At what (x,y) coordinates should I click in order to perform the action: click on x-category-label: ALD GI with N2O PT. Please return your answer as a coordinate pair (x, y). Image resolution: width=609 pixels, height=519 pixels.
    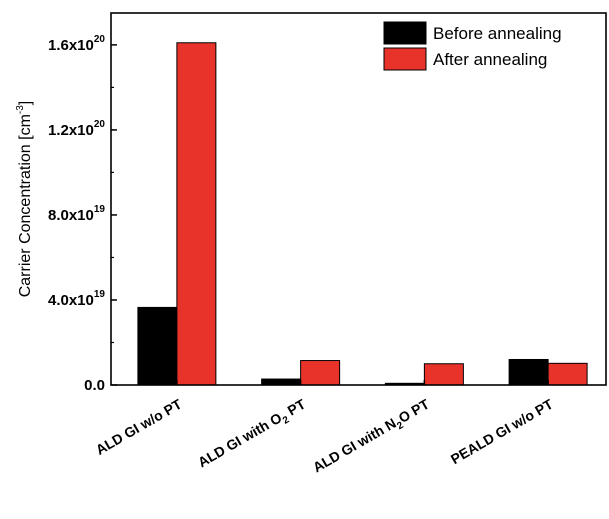
    Looking at the image, I should click on (372, 437).